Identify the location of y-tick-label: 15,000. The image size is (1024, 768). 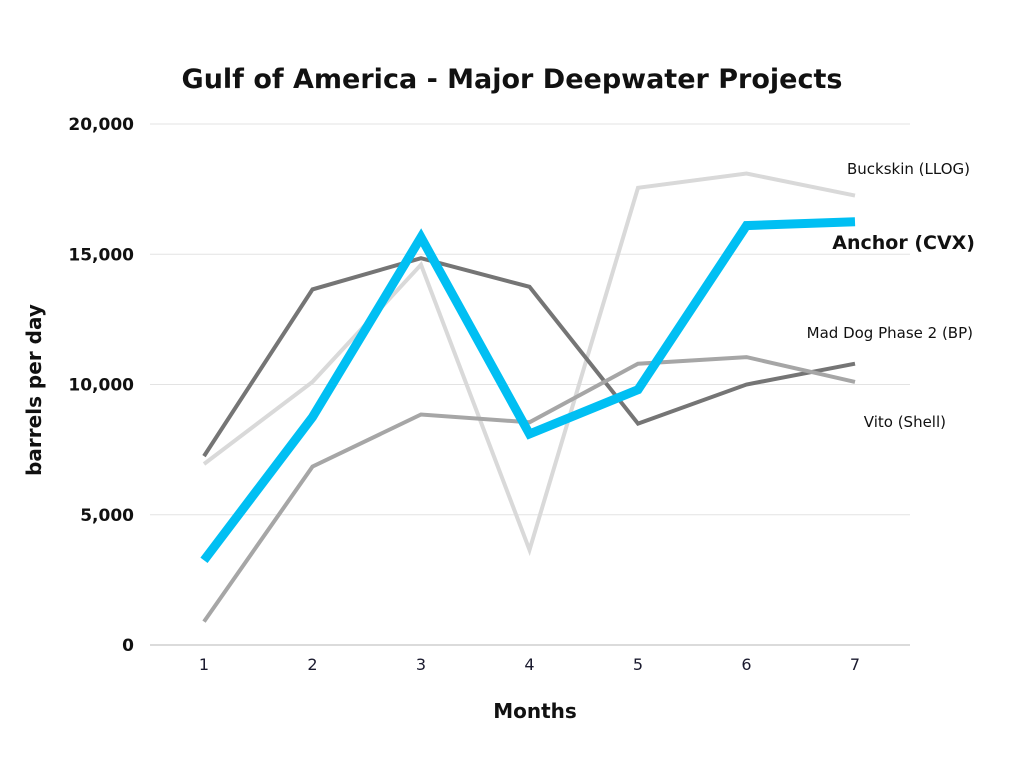
(101, 255).